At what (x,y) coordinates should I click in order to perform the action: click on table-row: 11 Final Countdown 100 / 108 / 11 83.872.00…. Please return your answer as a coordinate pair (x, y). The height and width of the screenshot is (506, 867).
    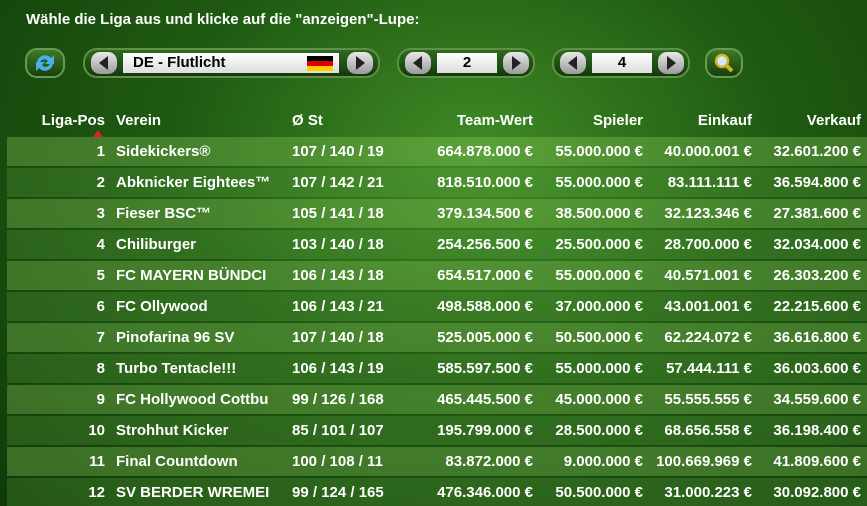
    Looking at the image, I should click on (437, 461).